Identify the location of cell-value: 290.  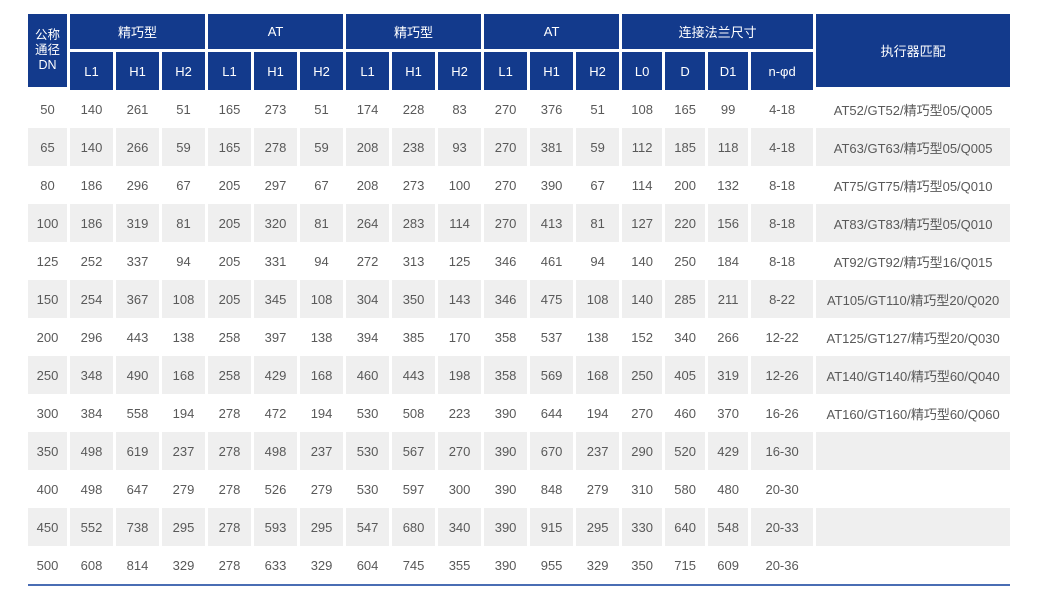
(644, 451).